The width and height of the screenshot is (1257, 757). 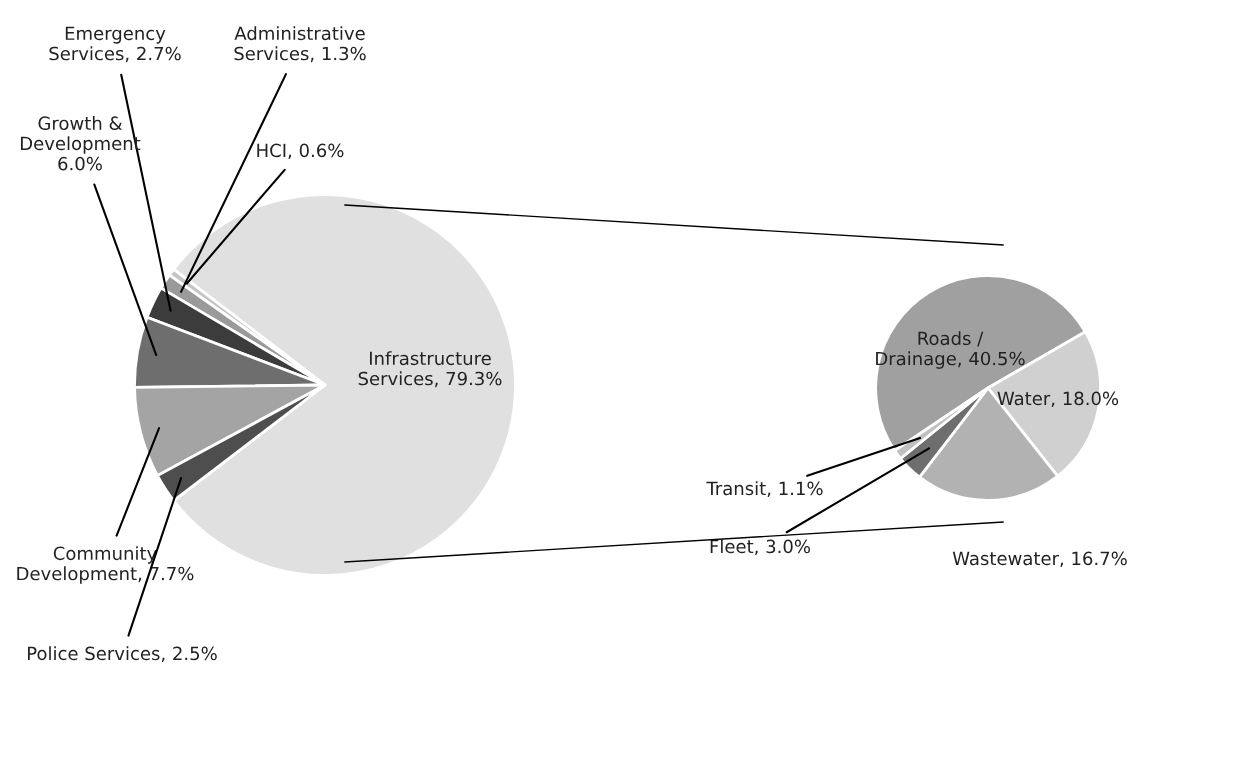 I want to click on slice-label: Wastewater, 16.7%, so click(x=1039, y=559).